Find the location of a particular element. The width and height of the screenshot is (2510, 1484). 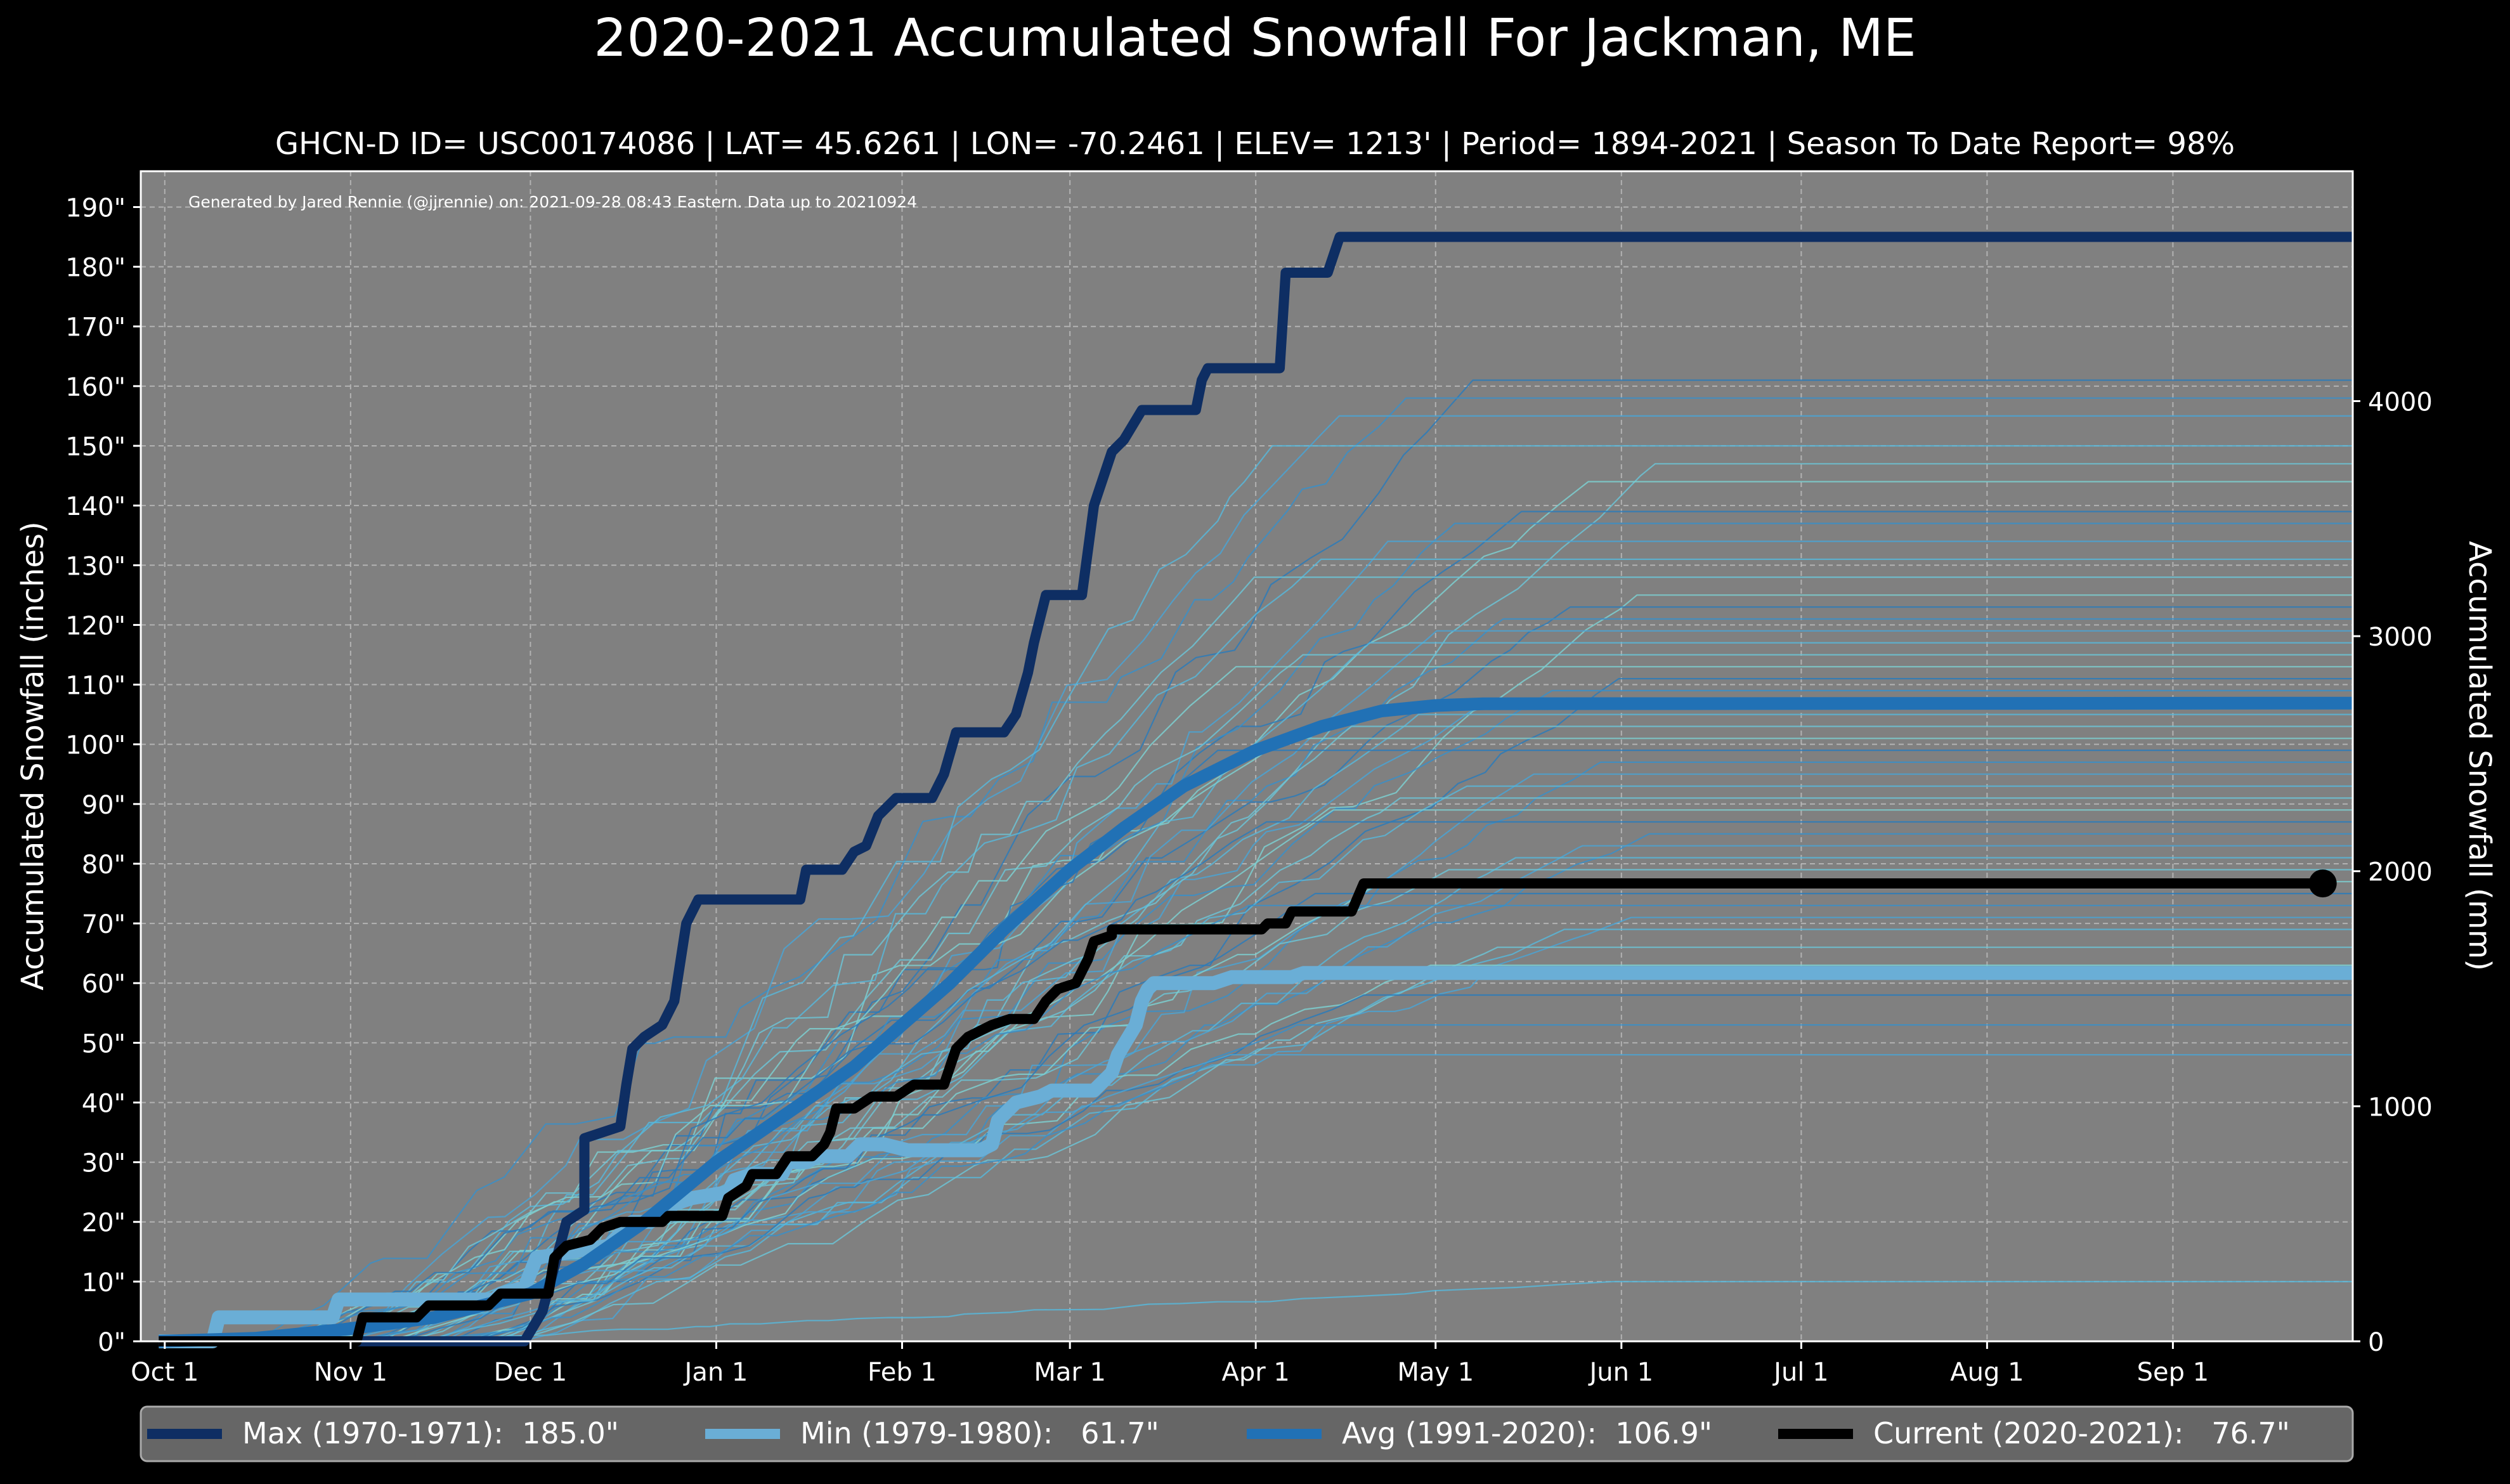

y-tick-label: 40" is located at coordinates (104, 1103).